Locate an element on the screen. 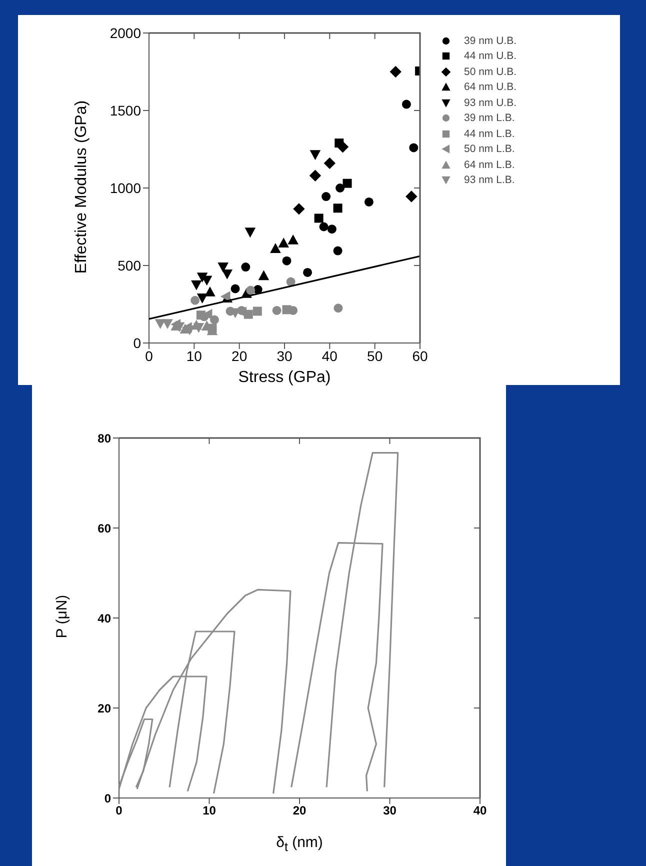 The width and height of the screenshot is (646, 866). y-tick-label: 1500 is located at coordinates (126, 110).